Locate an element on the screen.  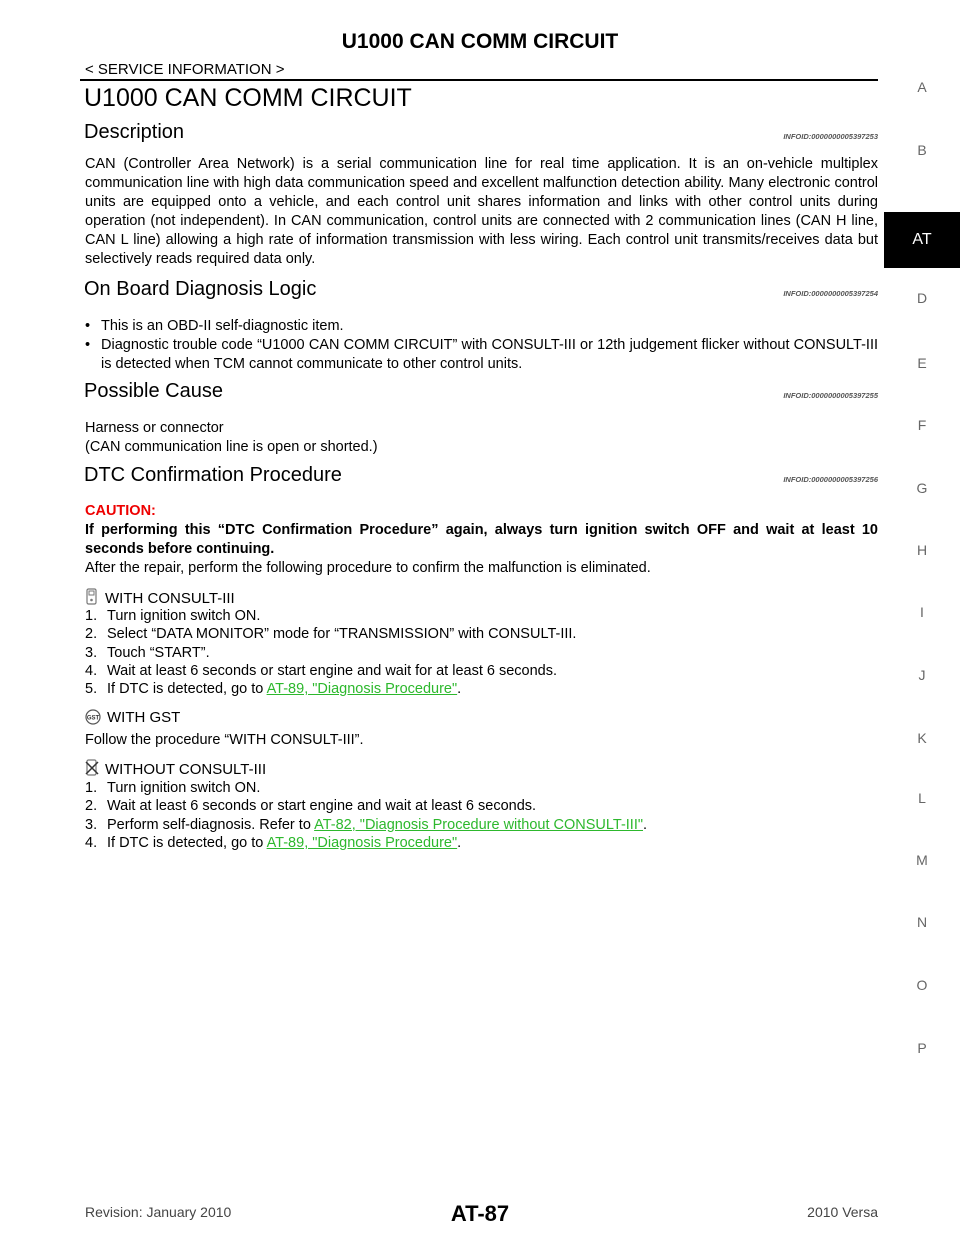
side-index: A is located at coordinates (922, 87).